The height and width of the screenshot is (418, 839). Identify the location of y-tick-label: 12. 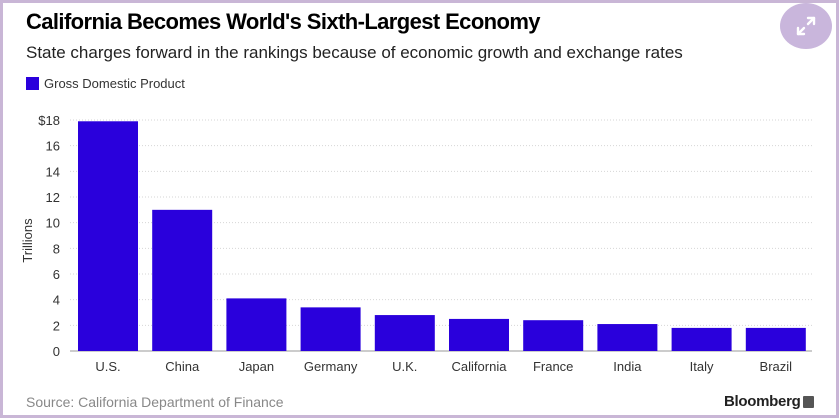
(53, 197).